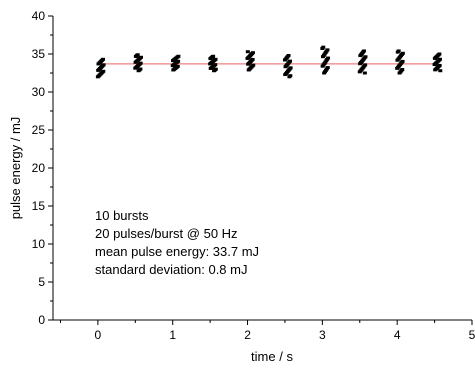 This screenshot has width=475, height=368. What do you see at coordinates (272, 356) in the screenshot?
I see `x-axis-title: time / s` at bounding box center [272, 356].